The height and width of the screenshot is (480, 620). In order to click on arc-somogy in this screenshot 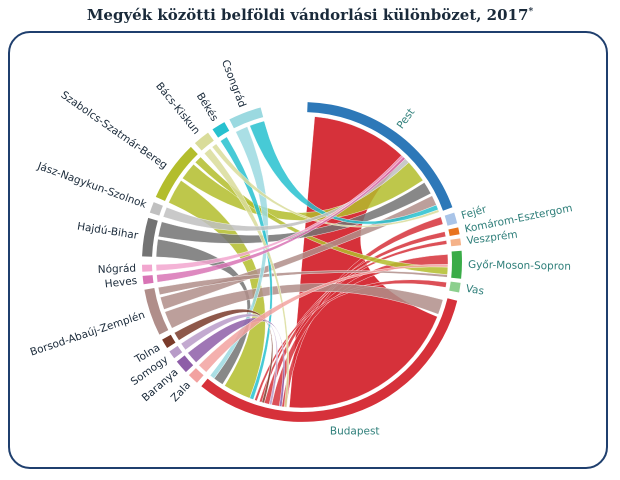, I will do `click(176, 352)`.